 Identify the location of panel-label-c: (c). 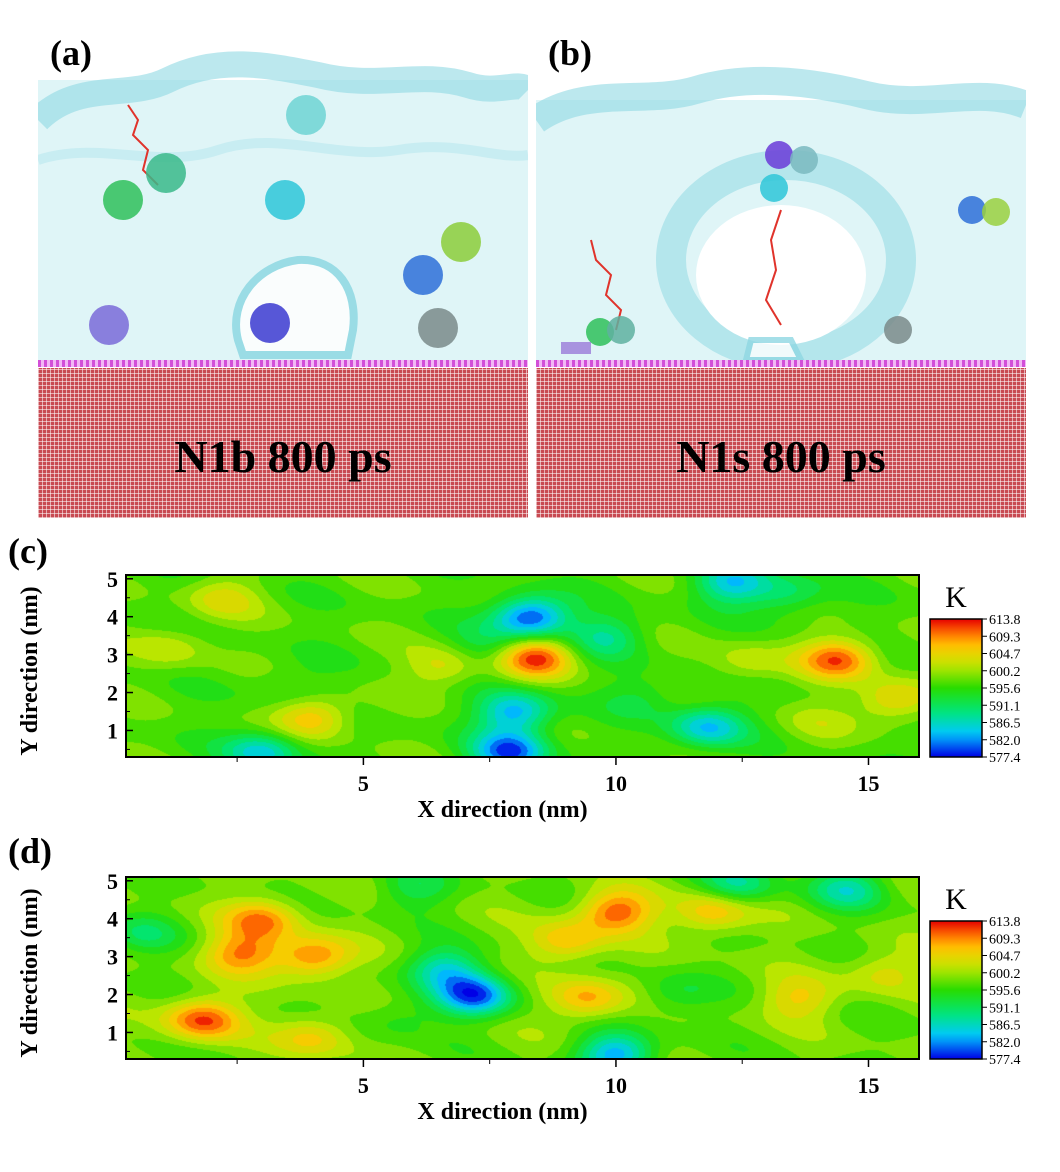
(28, 551).